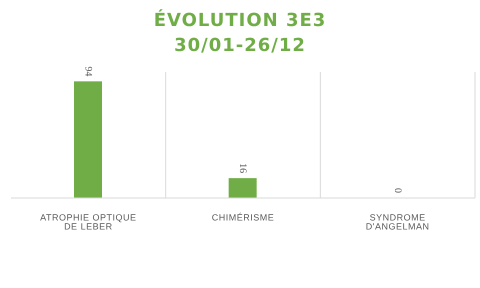 This screenshot has width=480, height=288. I want to click on data-label: 16, so click(242, 168).